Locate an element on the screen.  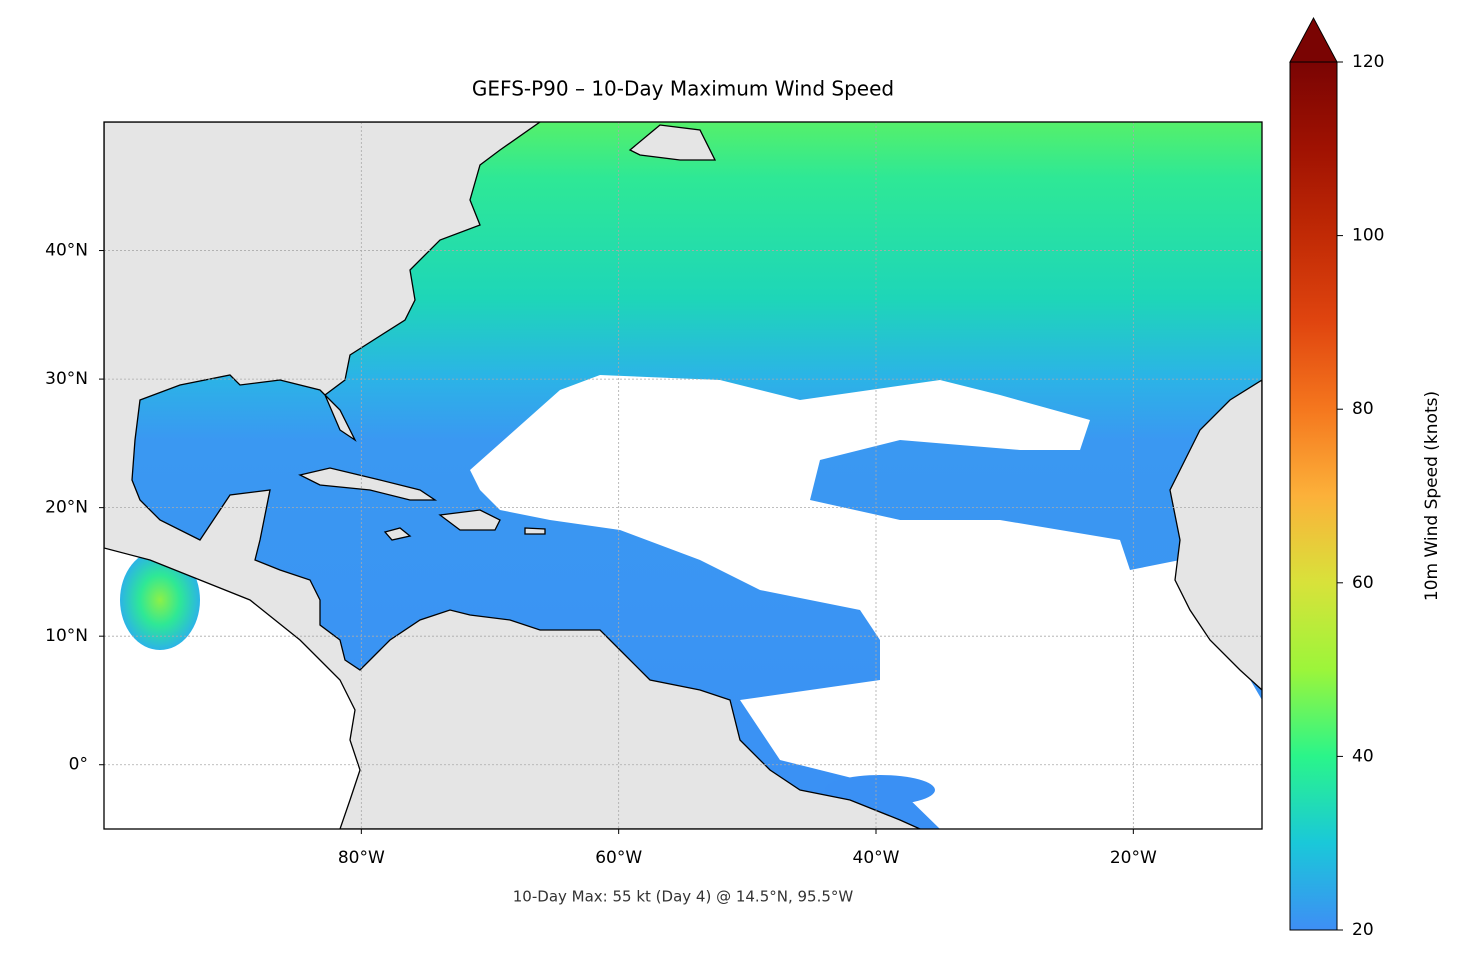
map-title: GEFS-P90 – 10-Day Maximum Wind Speed is located at coordinates (683, 89).